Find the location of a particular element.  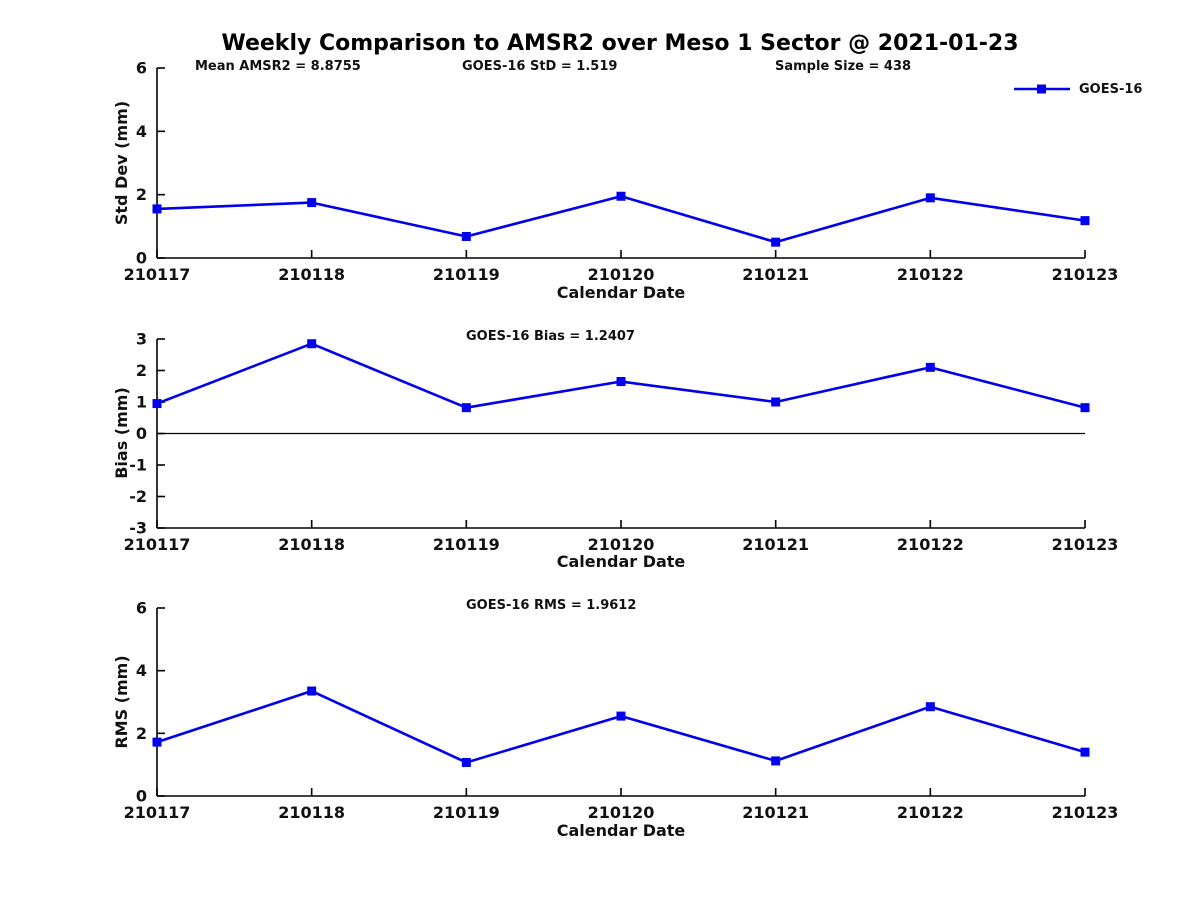

legend-label: GOES-16 is located at coordinates (1111, 89).